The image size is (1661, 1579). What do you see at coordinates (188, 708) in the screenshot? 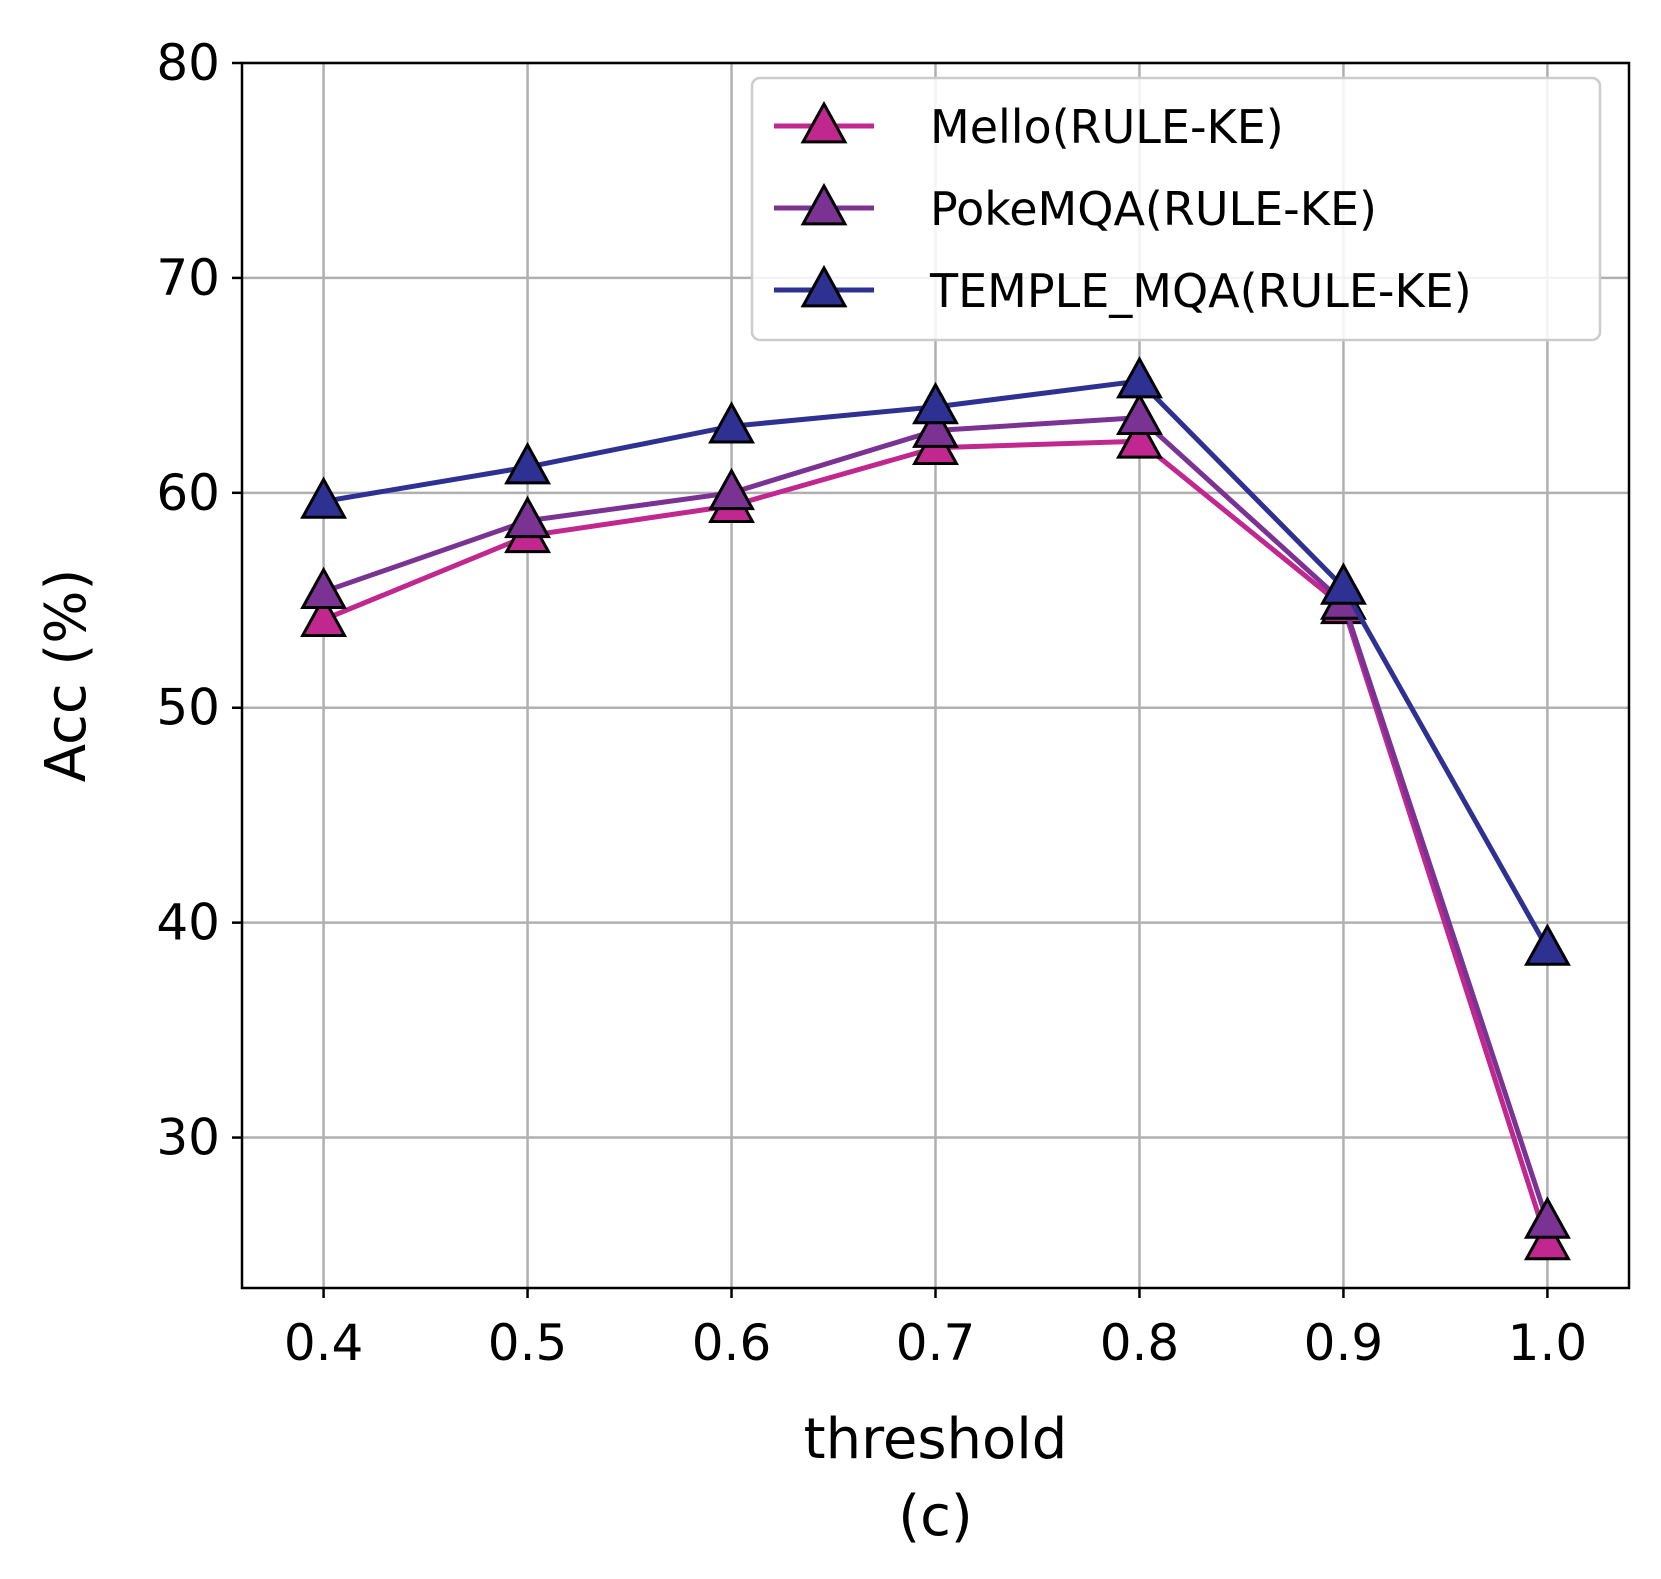
I see `y-tick-label: 50` at bounding box center [188, 708].